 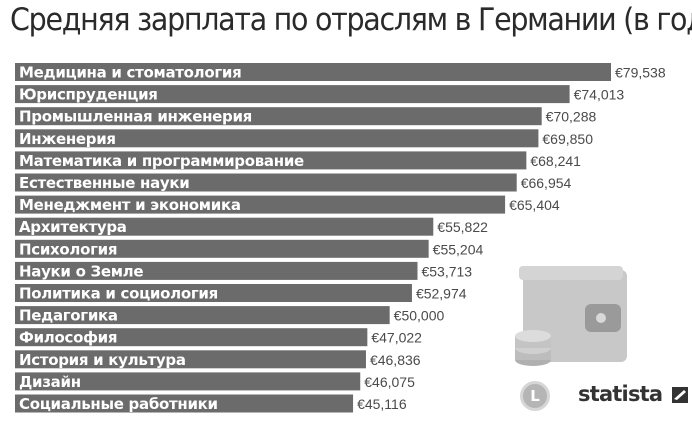 I want to click on bar-value-label: €55,822, so click(x=462, y=227).